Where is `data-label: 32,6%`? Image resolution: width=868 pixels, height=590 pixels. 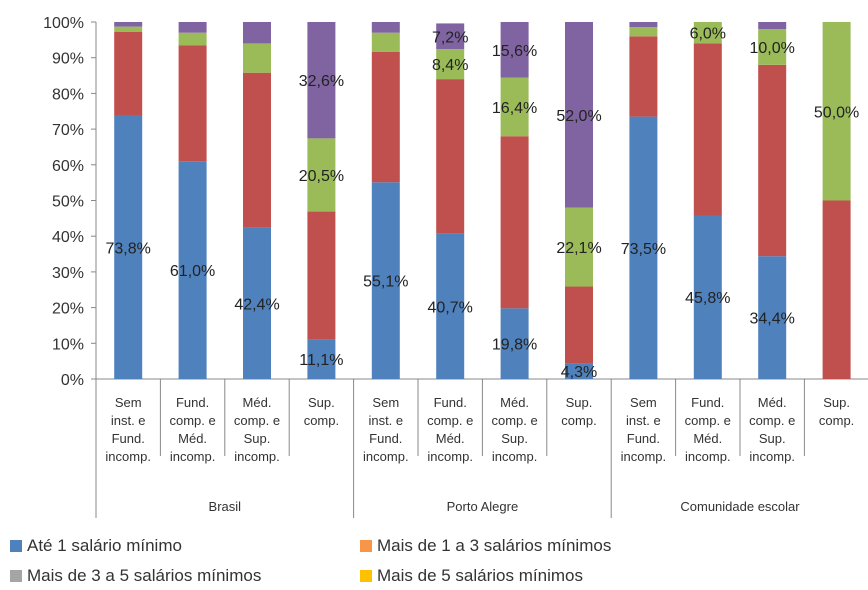
data-label: 32,6% is located at coordinates (321, 81).